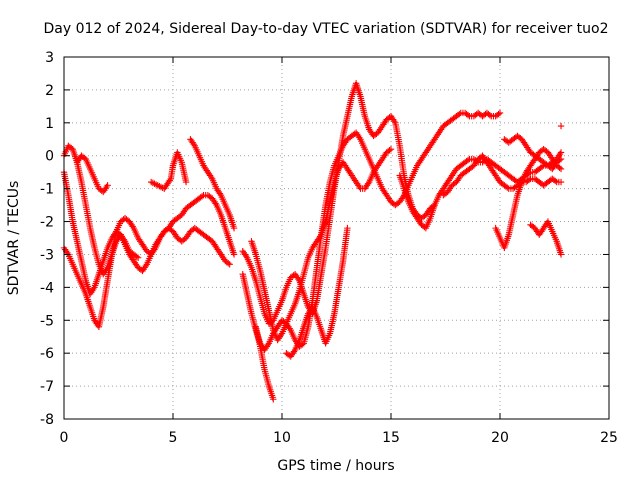 Image resolution: width=640 pixels, height=480 pixels. I want to click on series-track-b, so click(146, 273).